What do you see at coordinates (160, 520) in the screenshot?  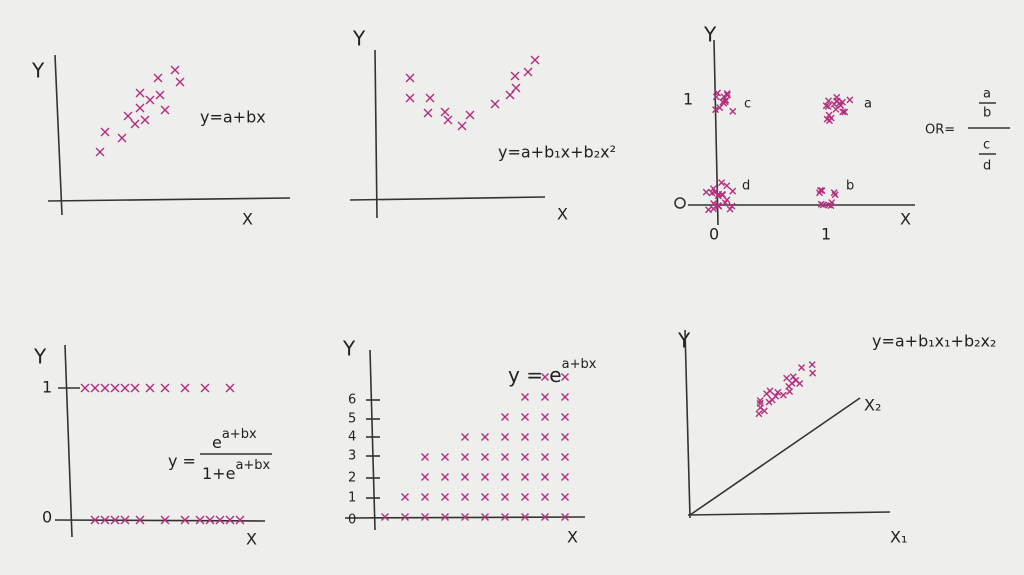 I see `x-axis` at bounding box center [160, 520].